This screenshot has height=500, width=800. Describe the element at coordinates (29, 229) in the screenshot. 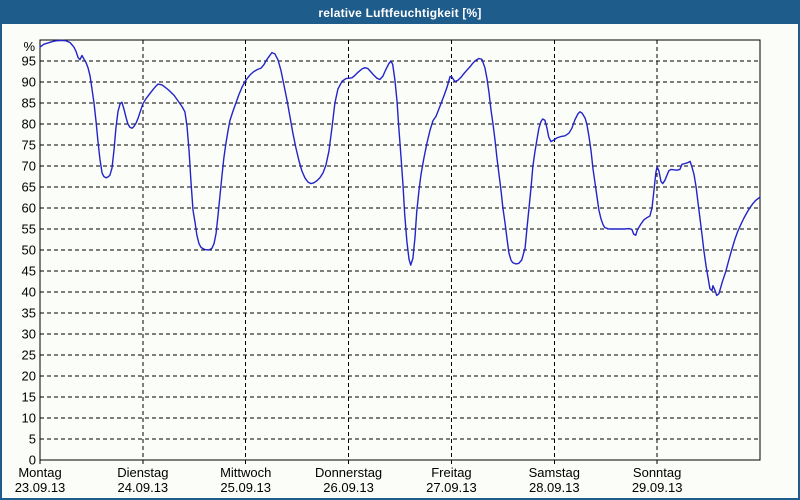

I see `svg-text: 55` at that location.